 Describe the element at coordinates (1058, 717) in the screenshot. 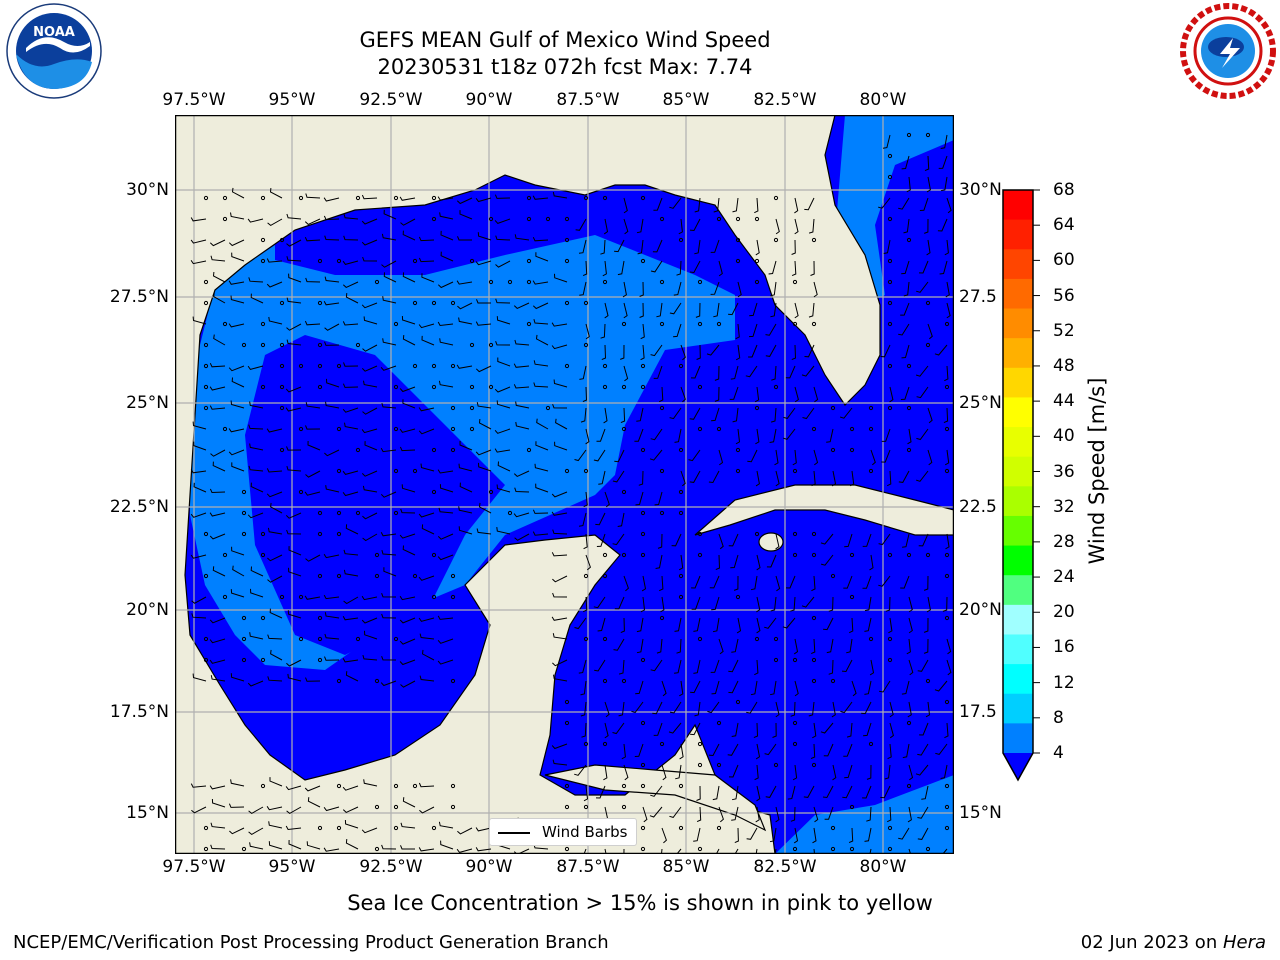

I see `colorbar-tick-label: 8` at that location.